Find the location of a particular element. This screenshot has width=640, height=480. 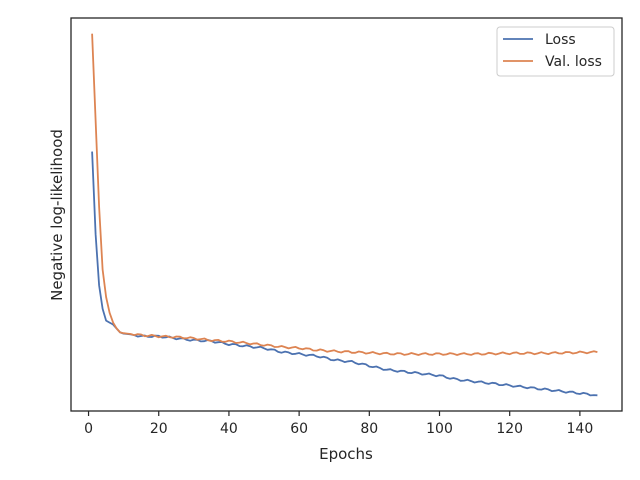

x-tick-label: 60 is located at coordinates (299, 429).